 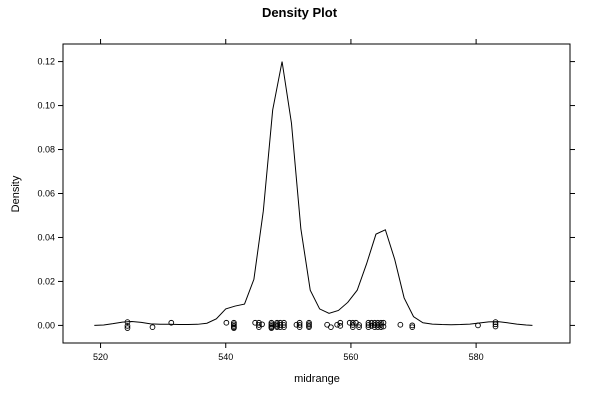 What do you see at coordinates (46, 62) in the screenshot?
I see `y-tick-label: 0.12` at bounding box center [46, 62].